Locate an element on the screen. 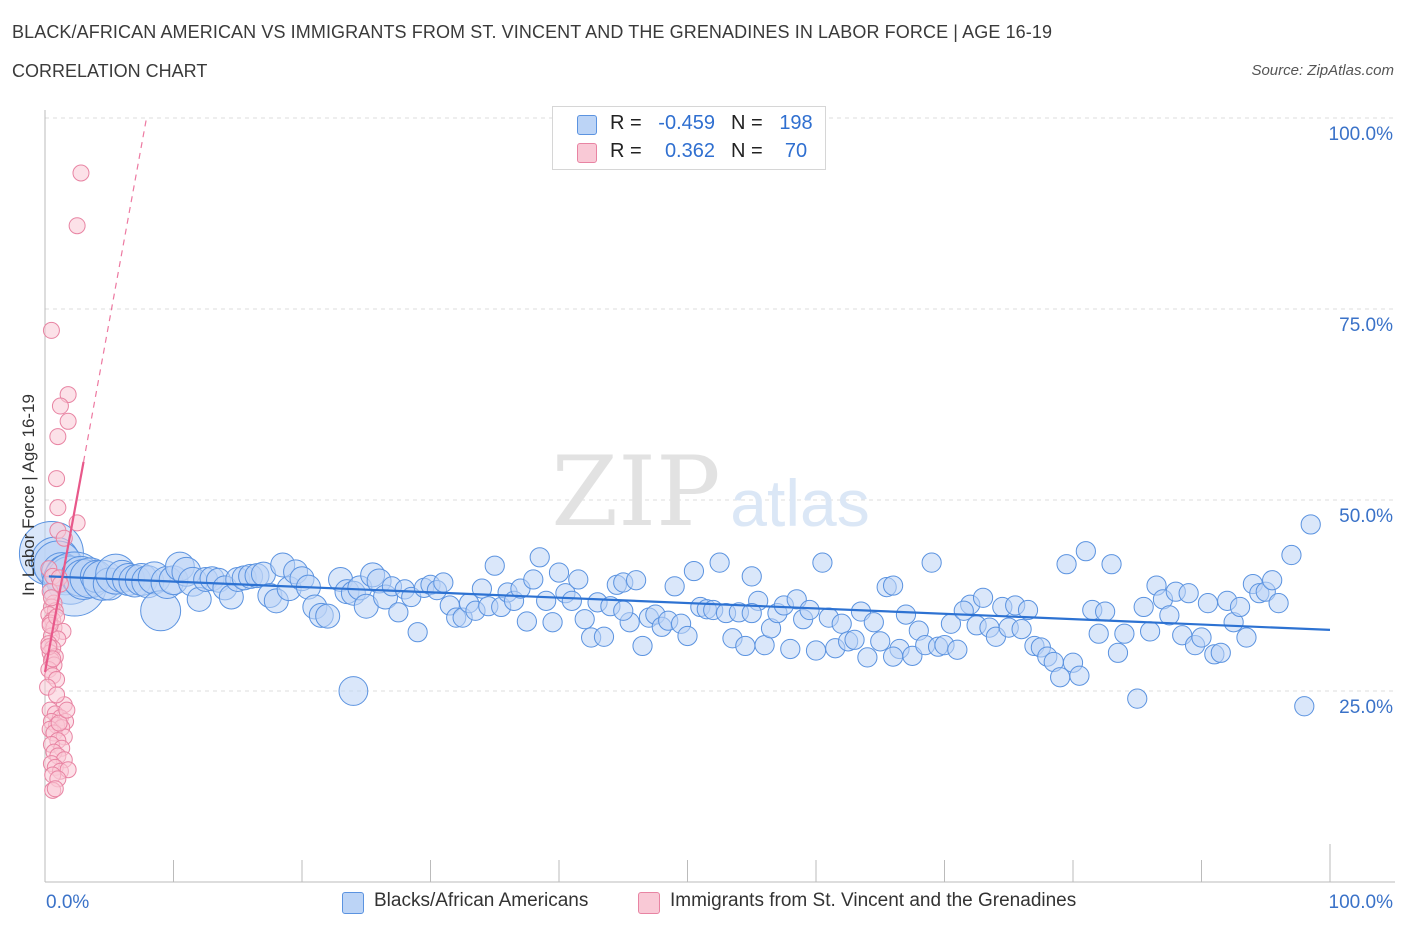 The width and height of the screenshot is (1406, 930). legend-swatch-blue is located at coordinates (587, 125).